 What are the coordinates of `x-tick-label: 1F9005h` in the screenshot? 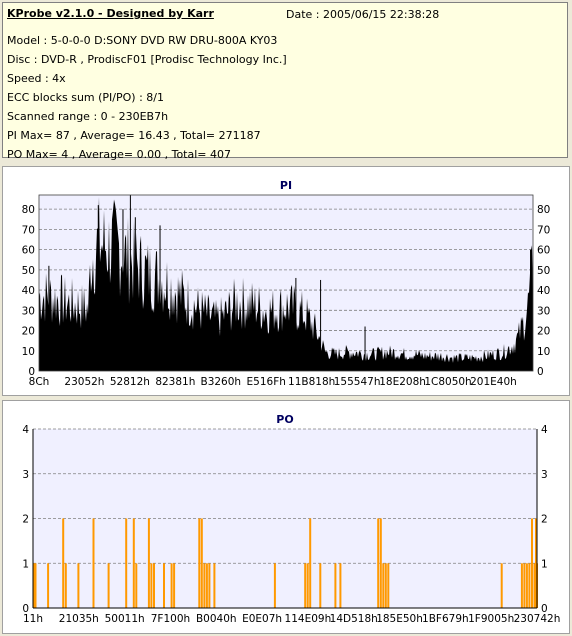 It's located at (491, 619).